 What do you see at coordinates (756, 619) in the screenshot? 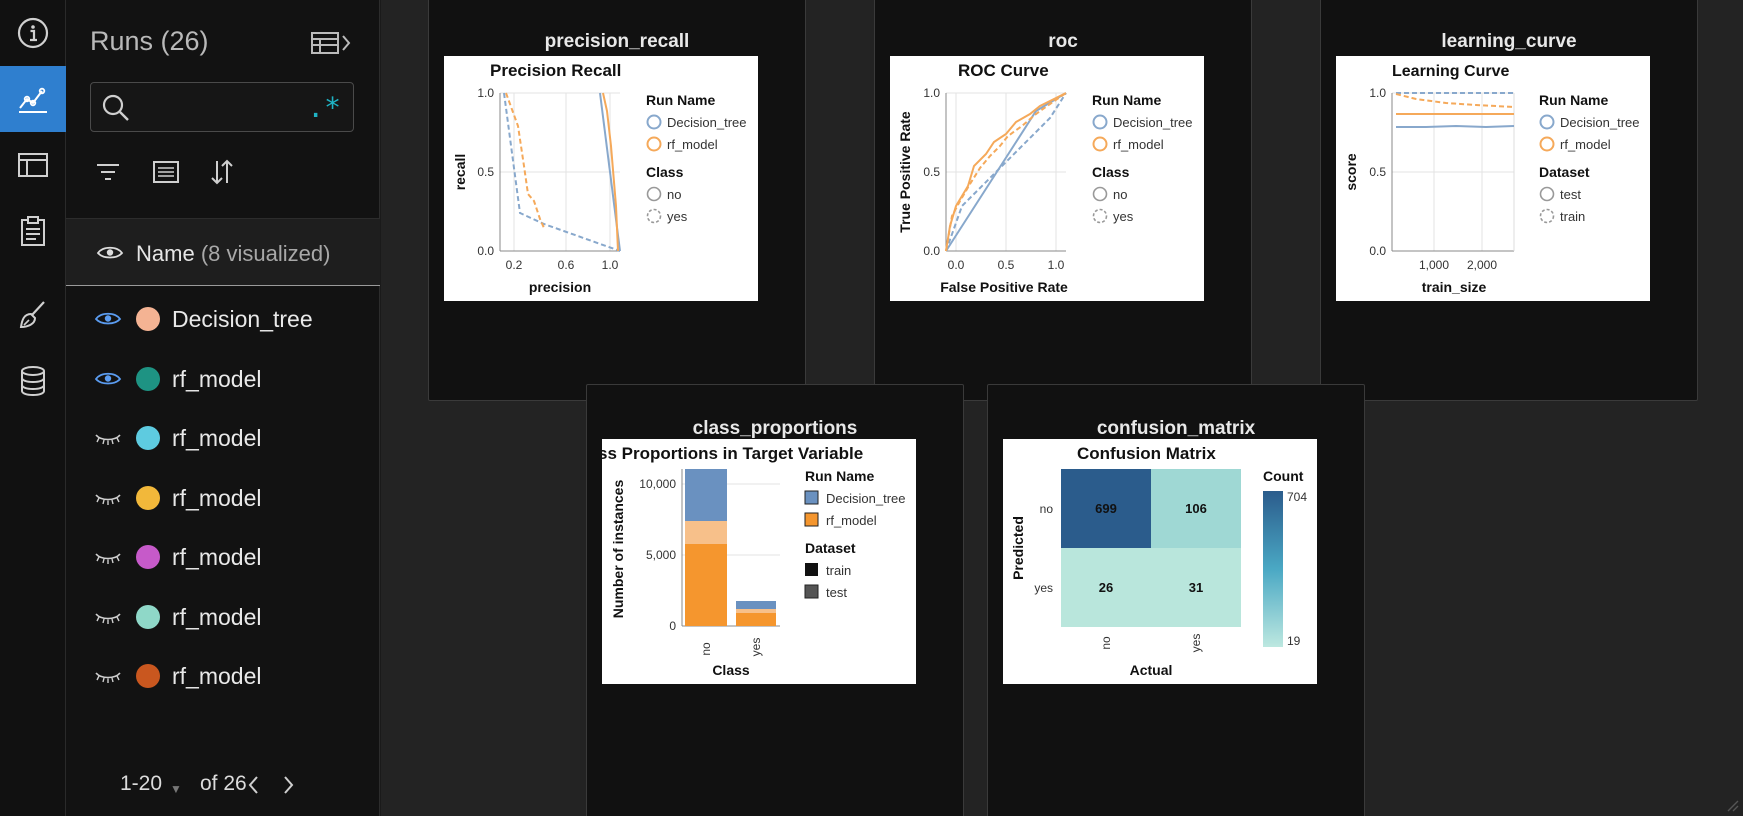
I see `cp-bar-yes-rf-train` at bounding box center [756, 619].